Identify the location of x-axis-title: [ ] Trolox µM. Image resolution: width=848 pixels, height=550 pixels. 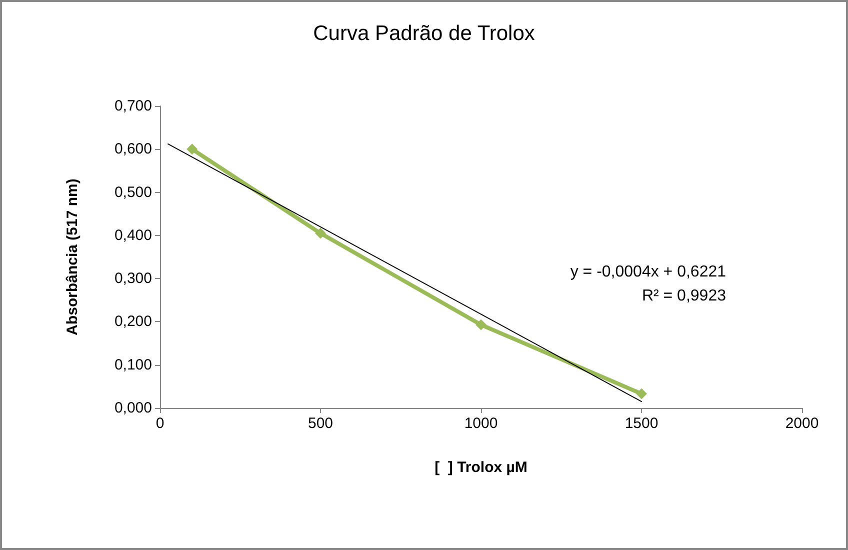
(481, 467).